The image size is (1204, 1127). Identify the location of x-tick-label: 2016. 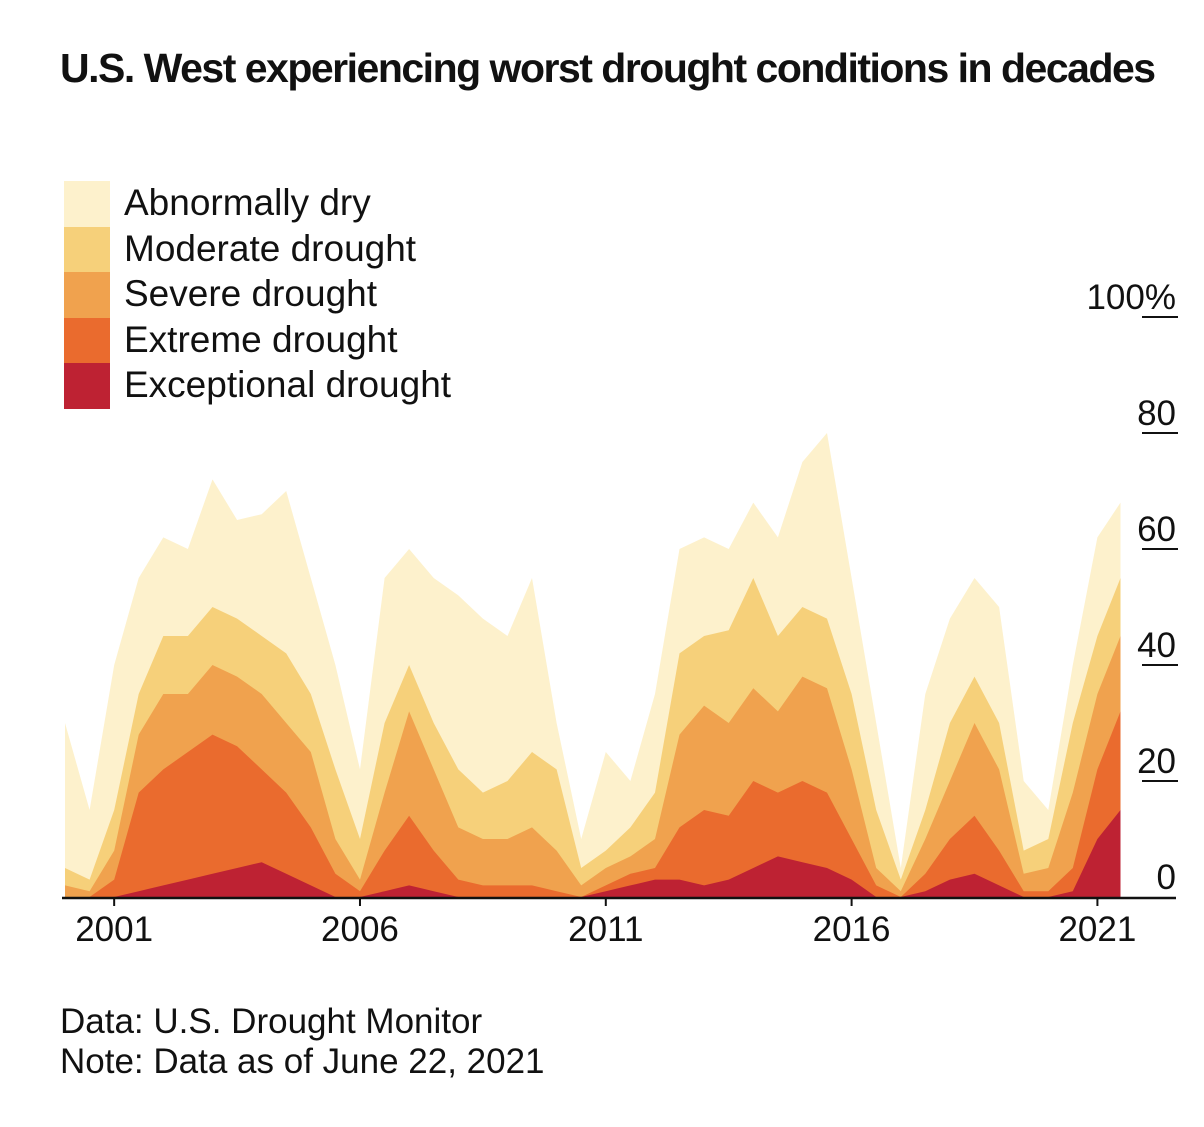
(852, 929).